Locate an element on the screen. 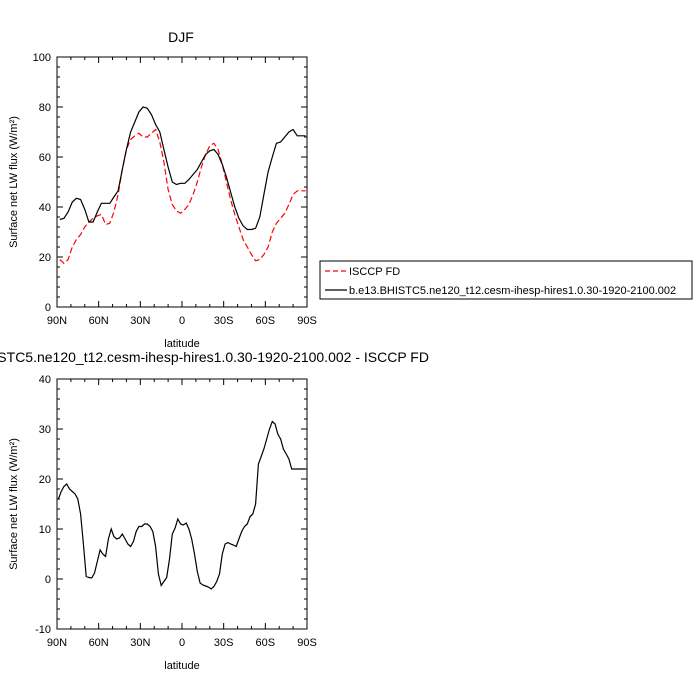 The image size is (700, 700). top-y-ticks: 0 20 40 60 80 100 is located at coordinates (170, 183).